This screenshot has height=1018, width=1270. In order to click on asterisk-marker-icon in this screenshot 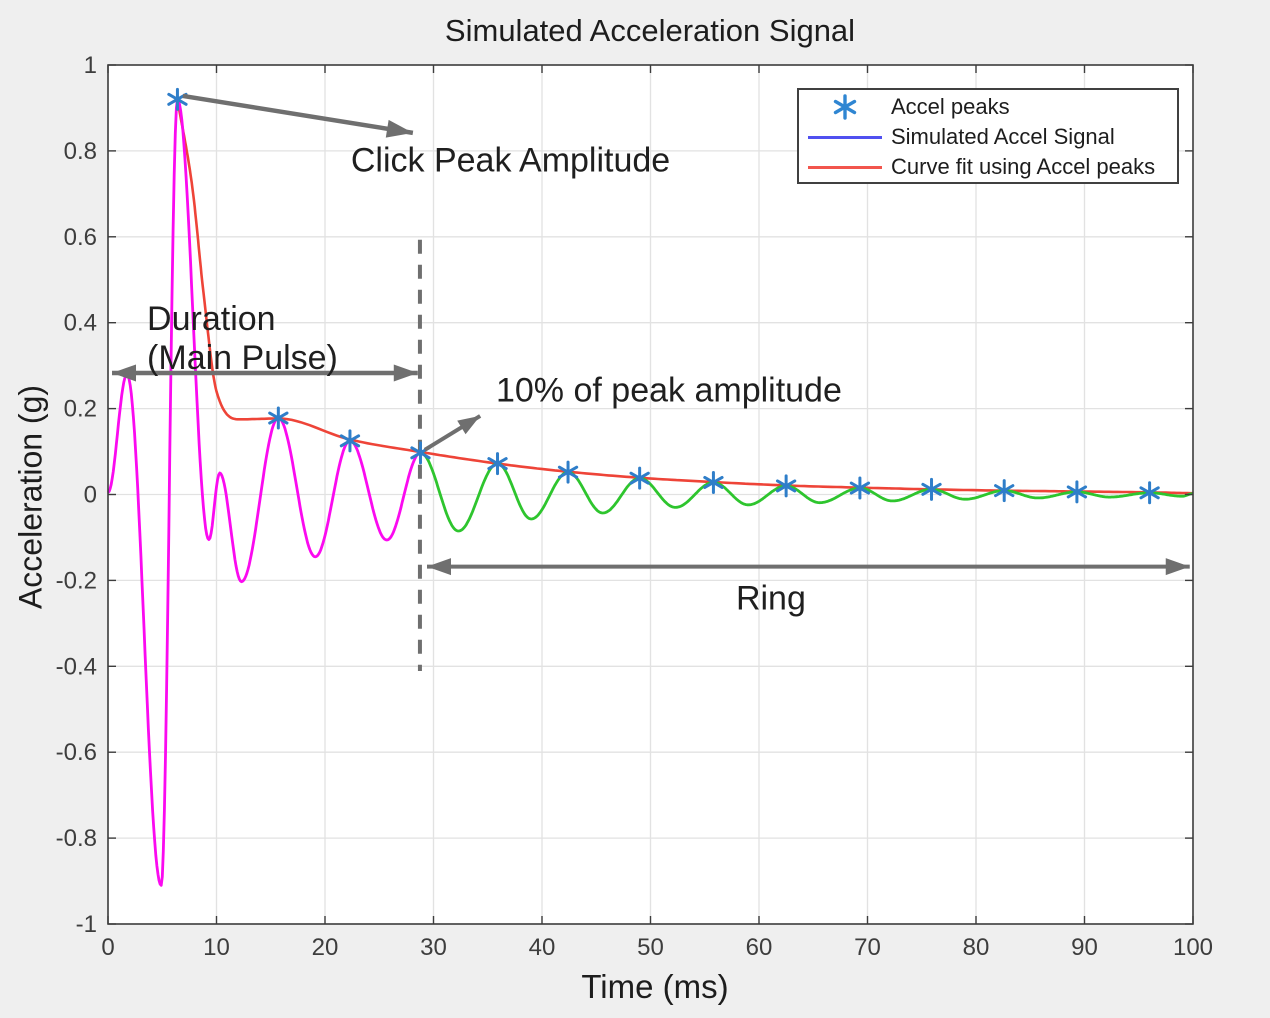, I will do `click(845, 107)`.